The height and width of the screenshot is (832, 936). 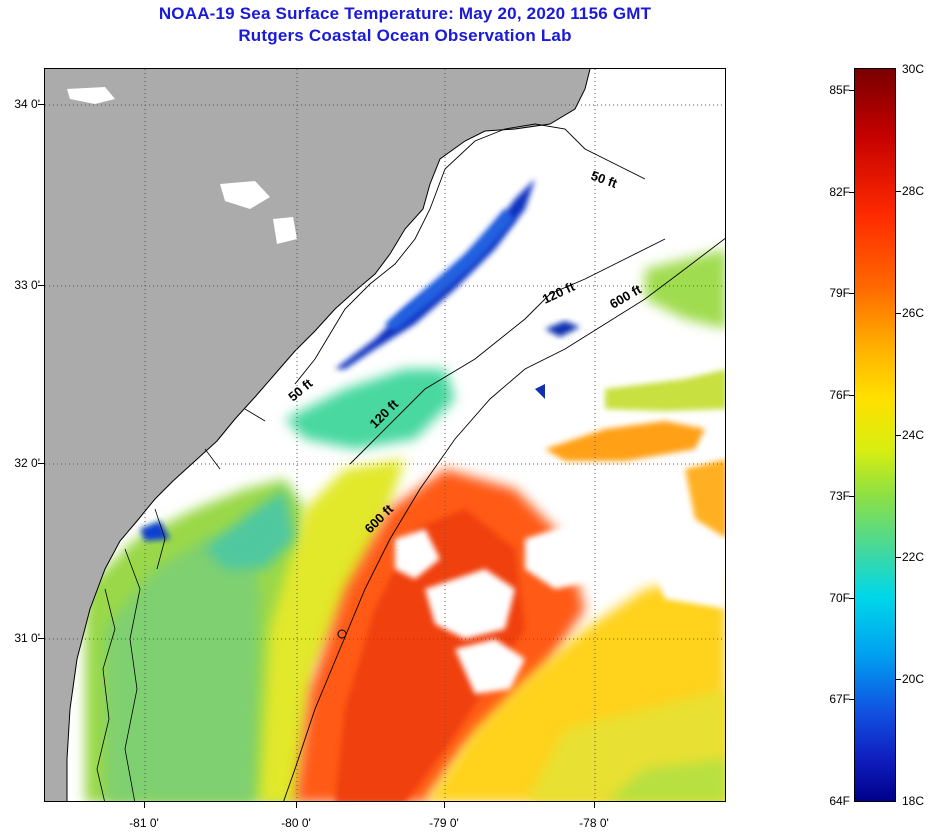 I want to click on lat-label-31: 31 0', so click(x=27, y=638).